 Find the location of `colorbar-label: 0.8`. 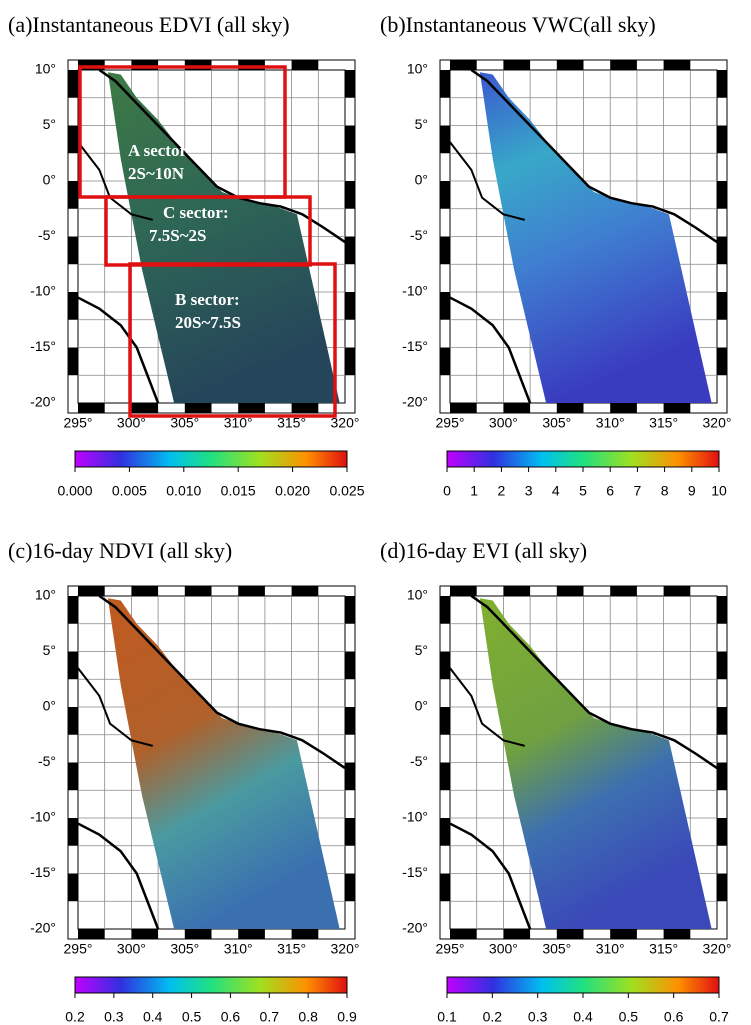

colorbar-label: 0.8 is located at coordinates (308, 1017).